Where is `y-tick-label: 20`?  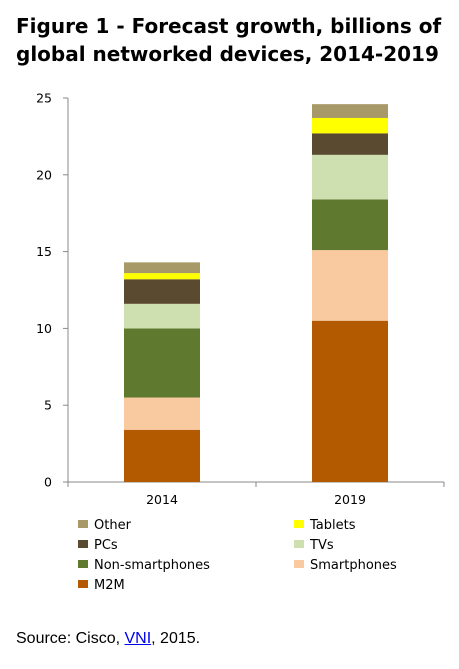
y-tick-label: 20 is located at coordinates (44, 174).